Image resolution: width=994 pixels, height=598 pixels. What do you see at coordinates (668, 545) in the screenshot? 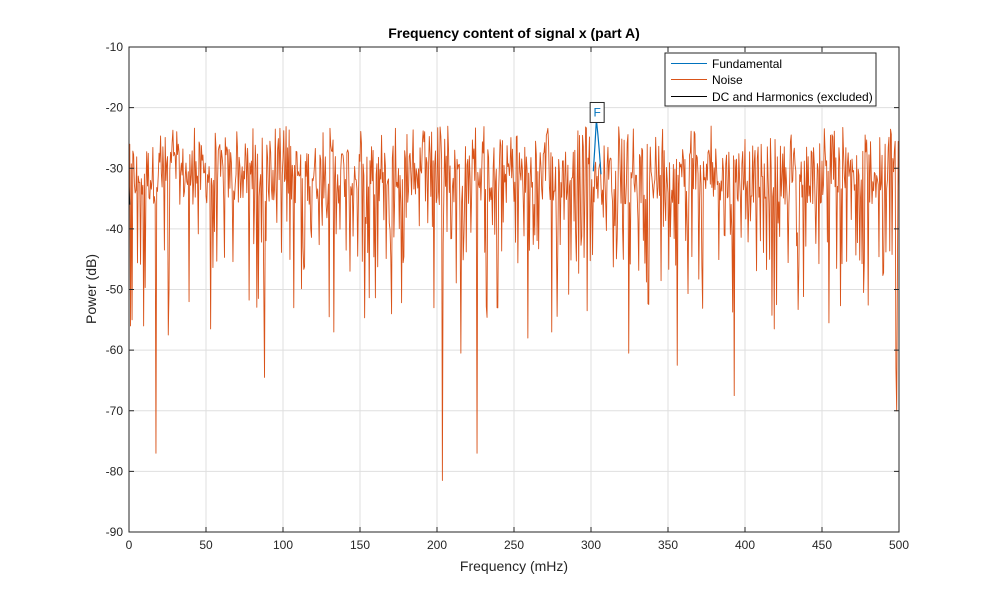
I see `x-tick-label: 350` at bounding box center [668, 545].